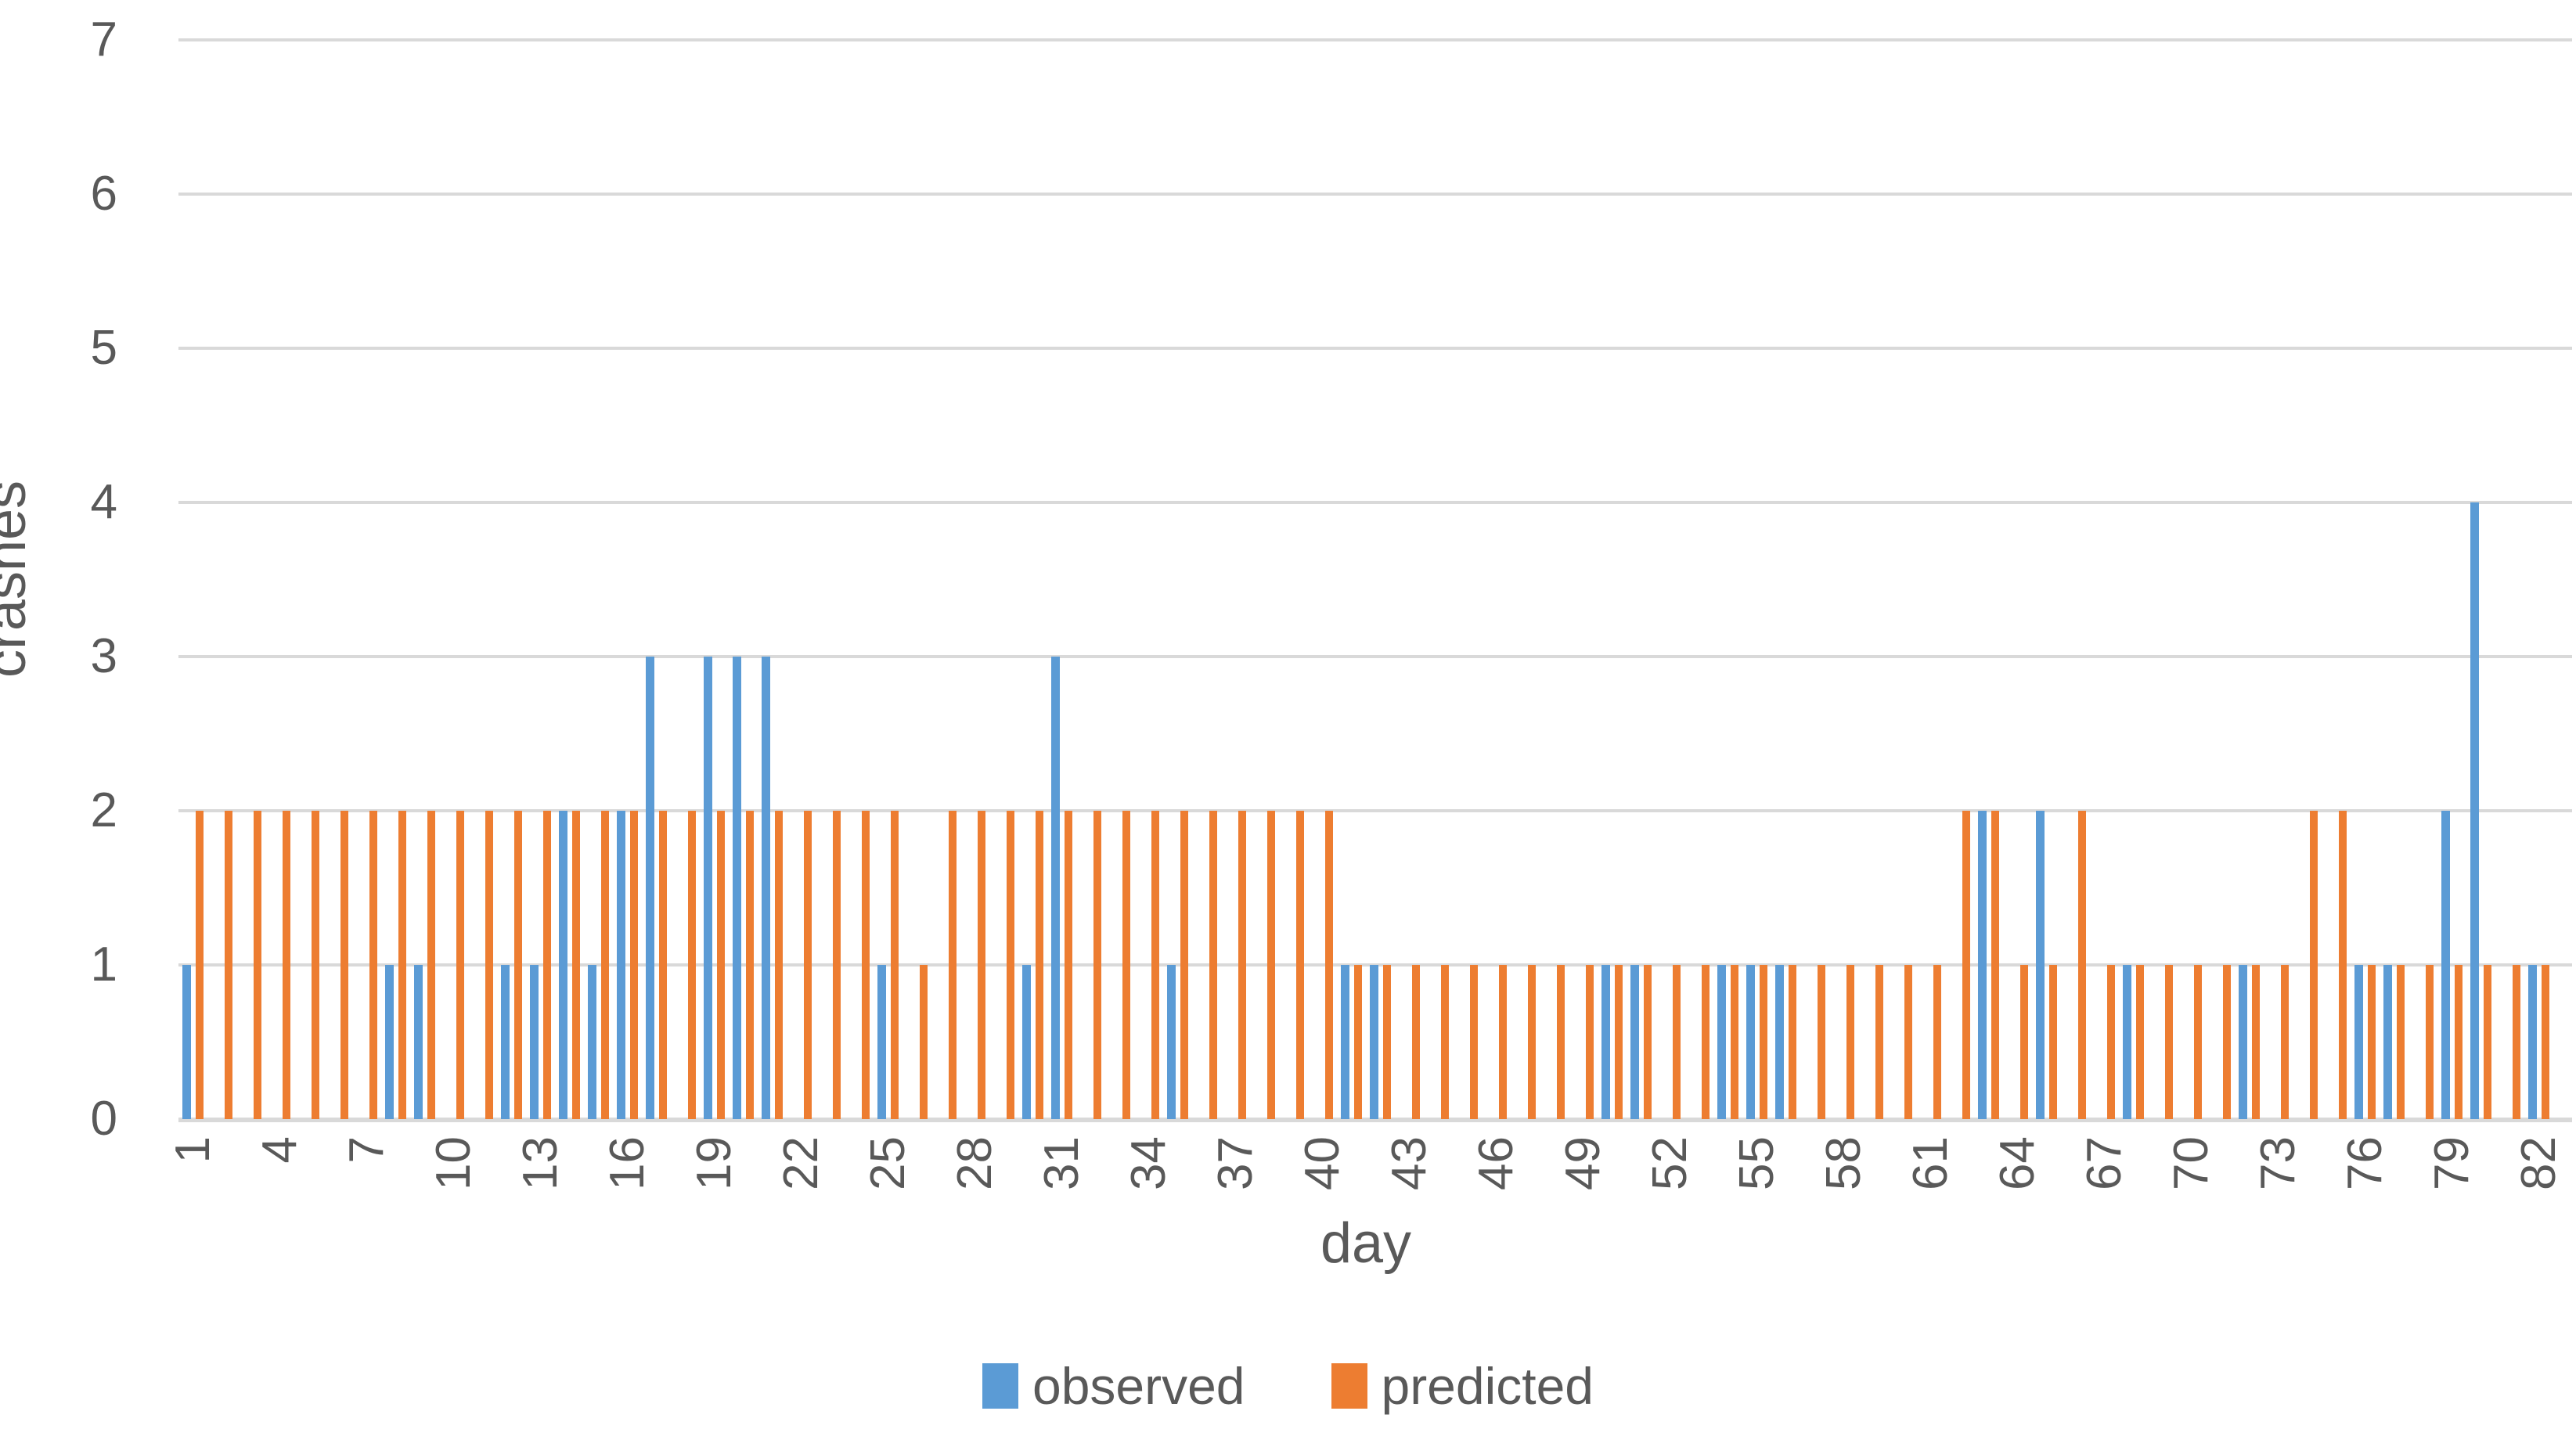  I want to click on y-tick-label: 7, so click(103, 40).